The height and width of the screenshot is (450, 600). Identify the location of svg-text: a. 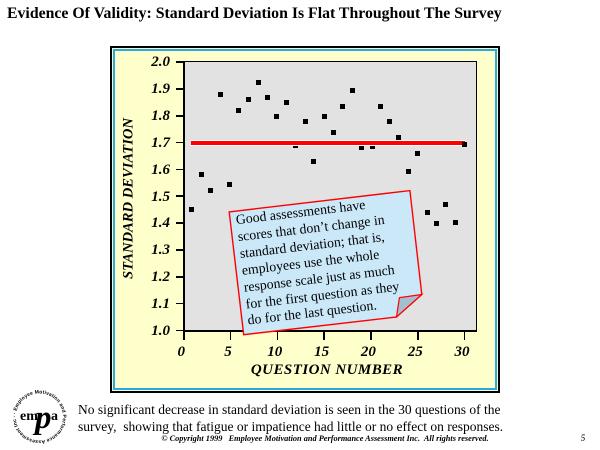
(54, 416).